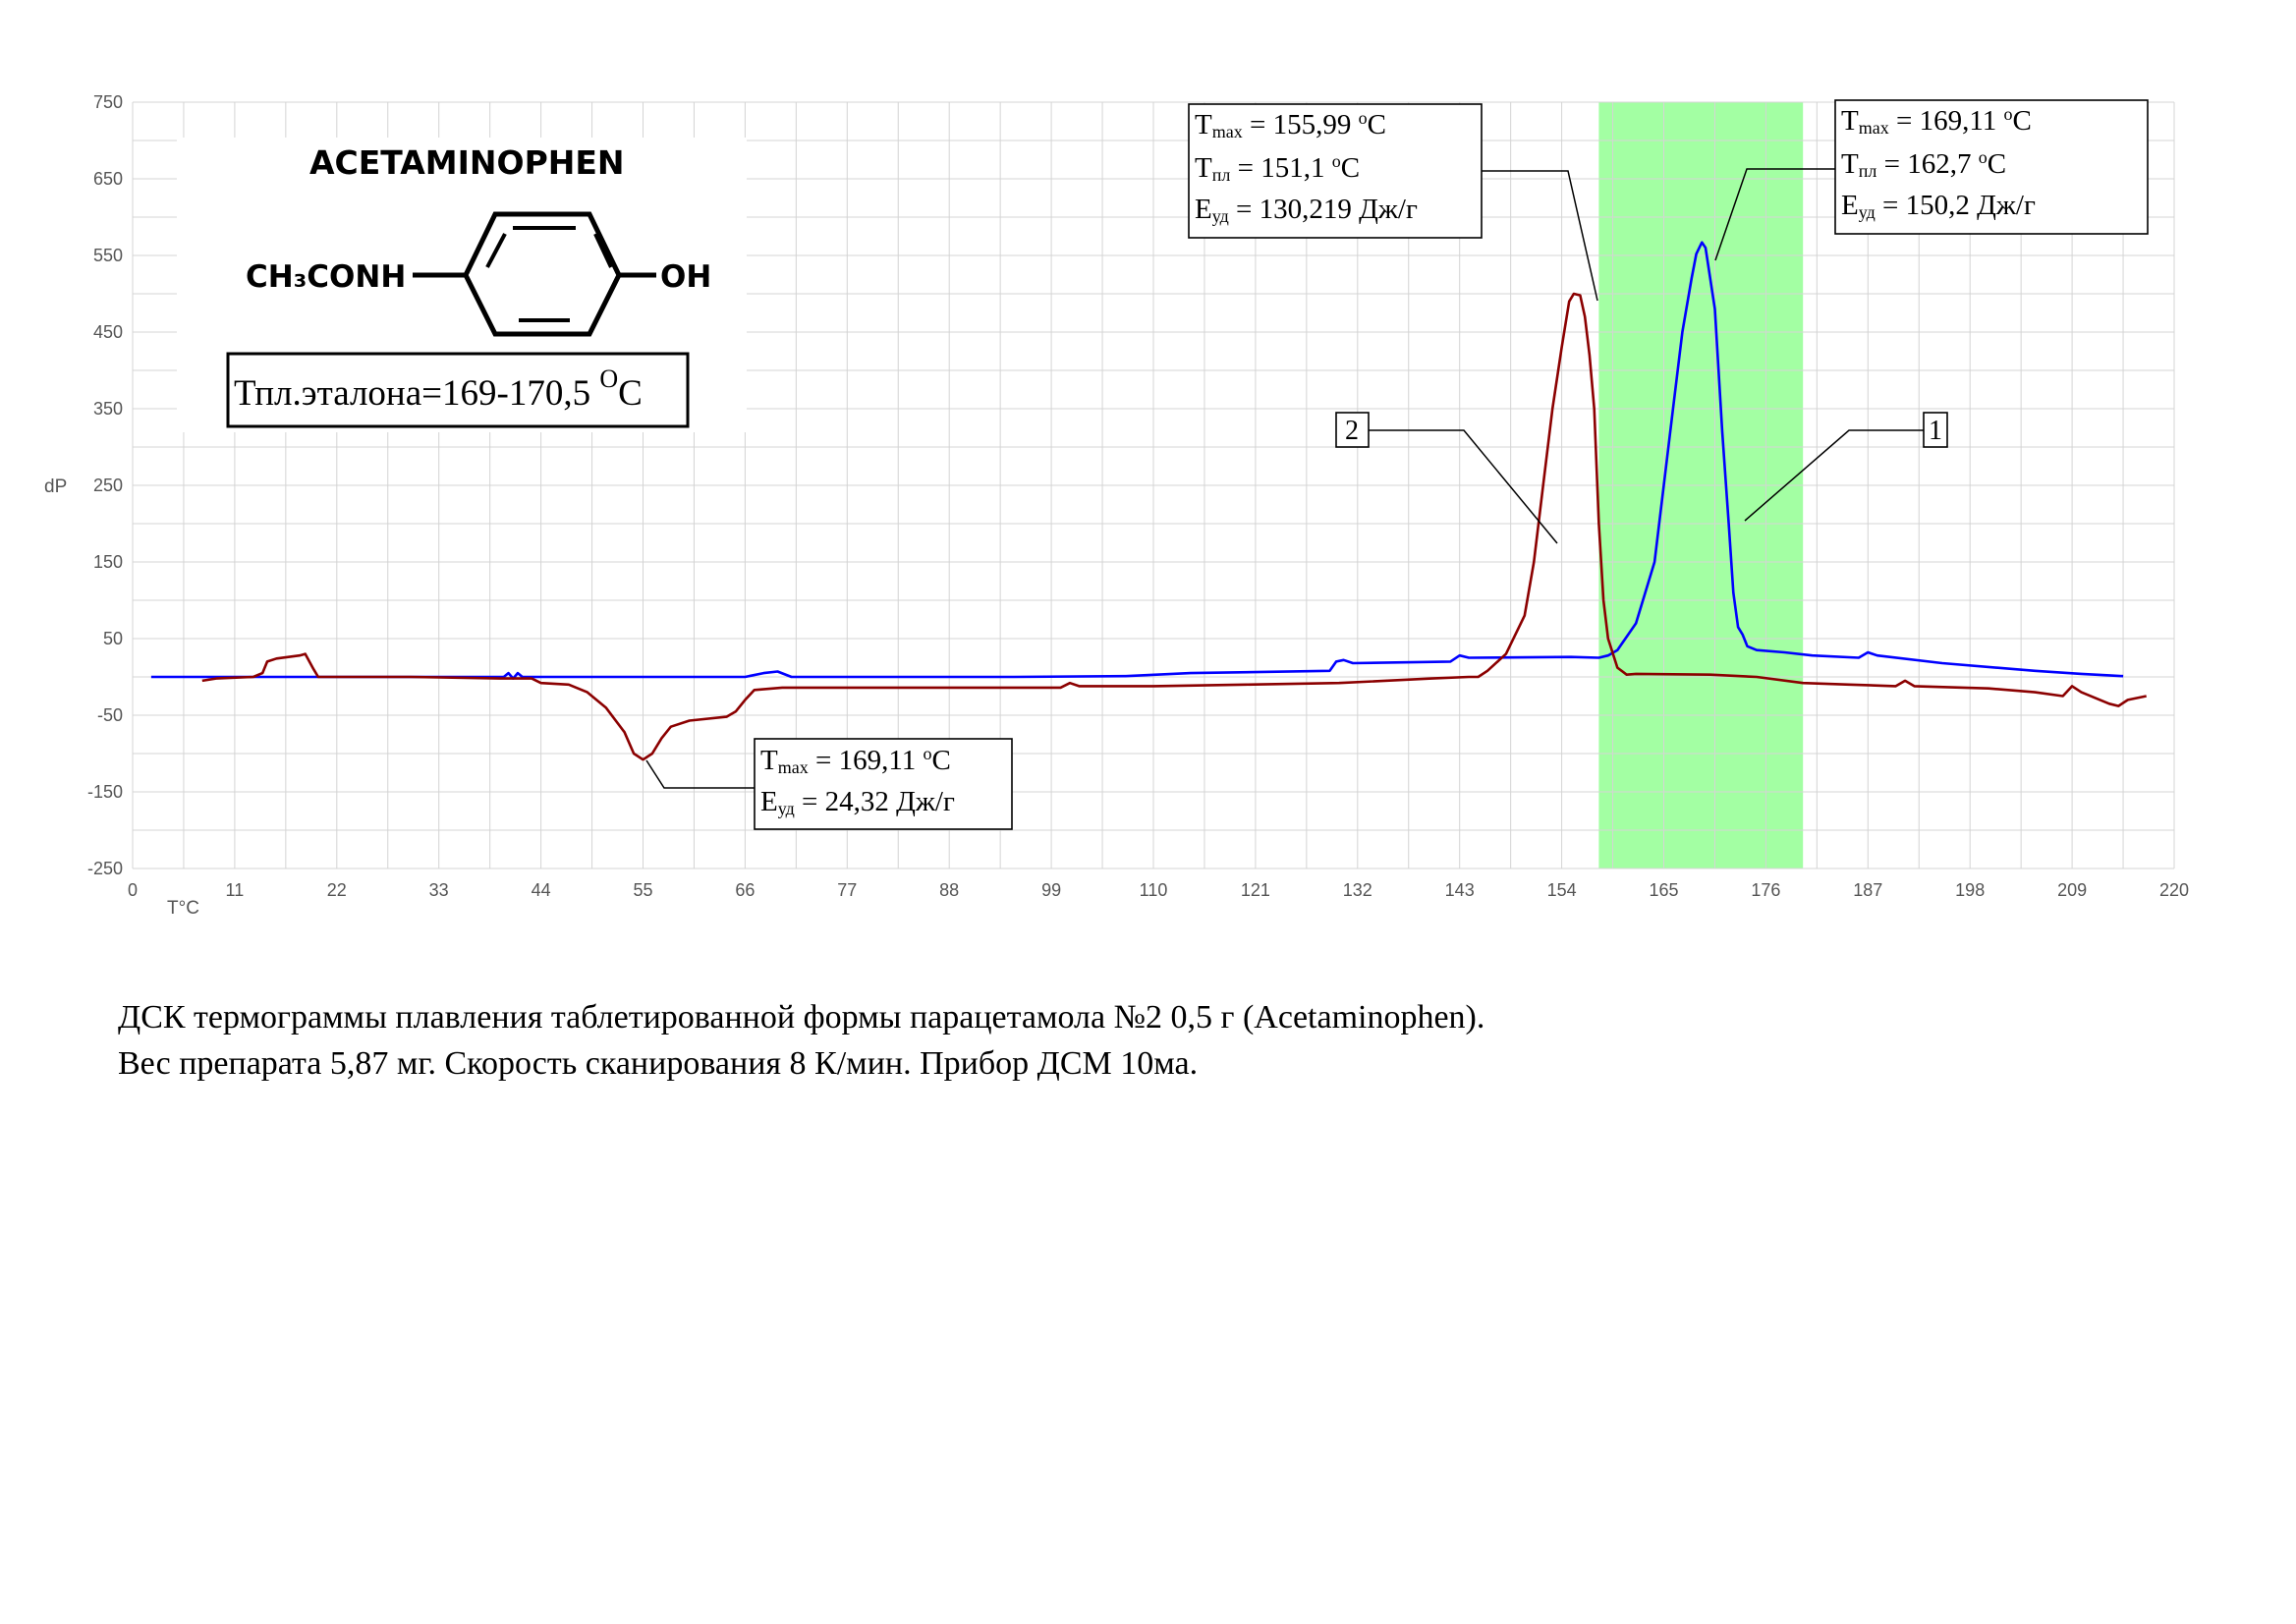  Describe the element at coordinates (337, 890) in the screenshot. I see `x-tick-label: 22` at that location.